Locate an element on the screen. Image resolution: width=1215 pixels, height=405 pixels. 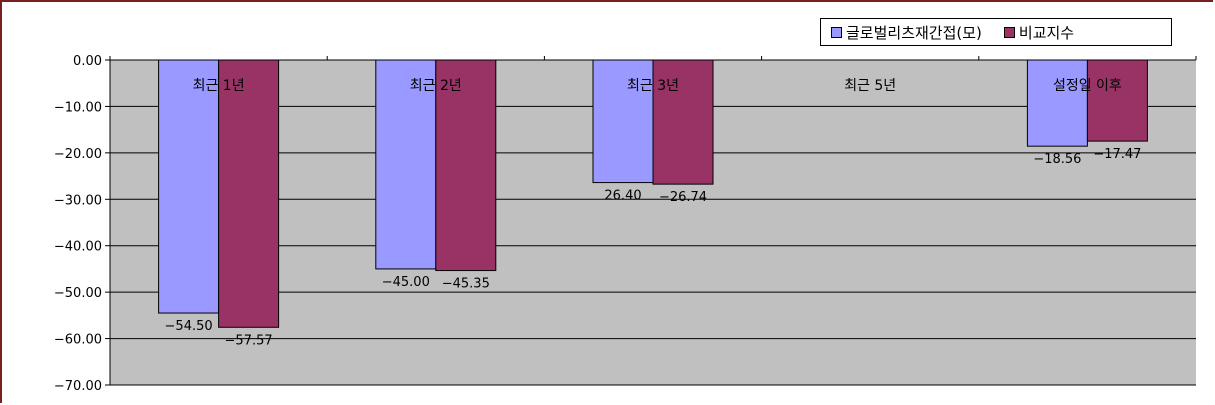
legend-label-fund: 글로벌리츠재간접(모) is located at coordinates (914, 32).